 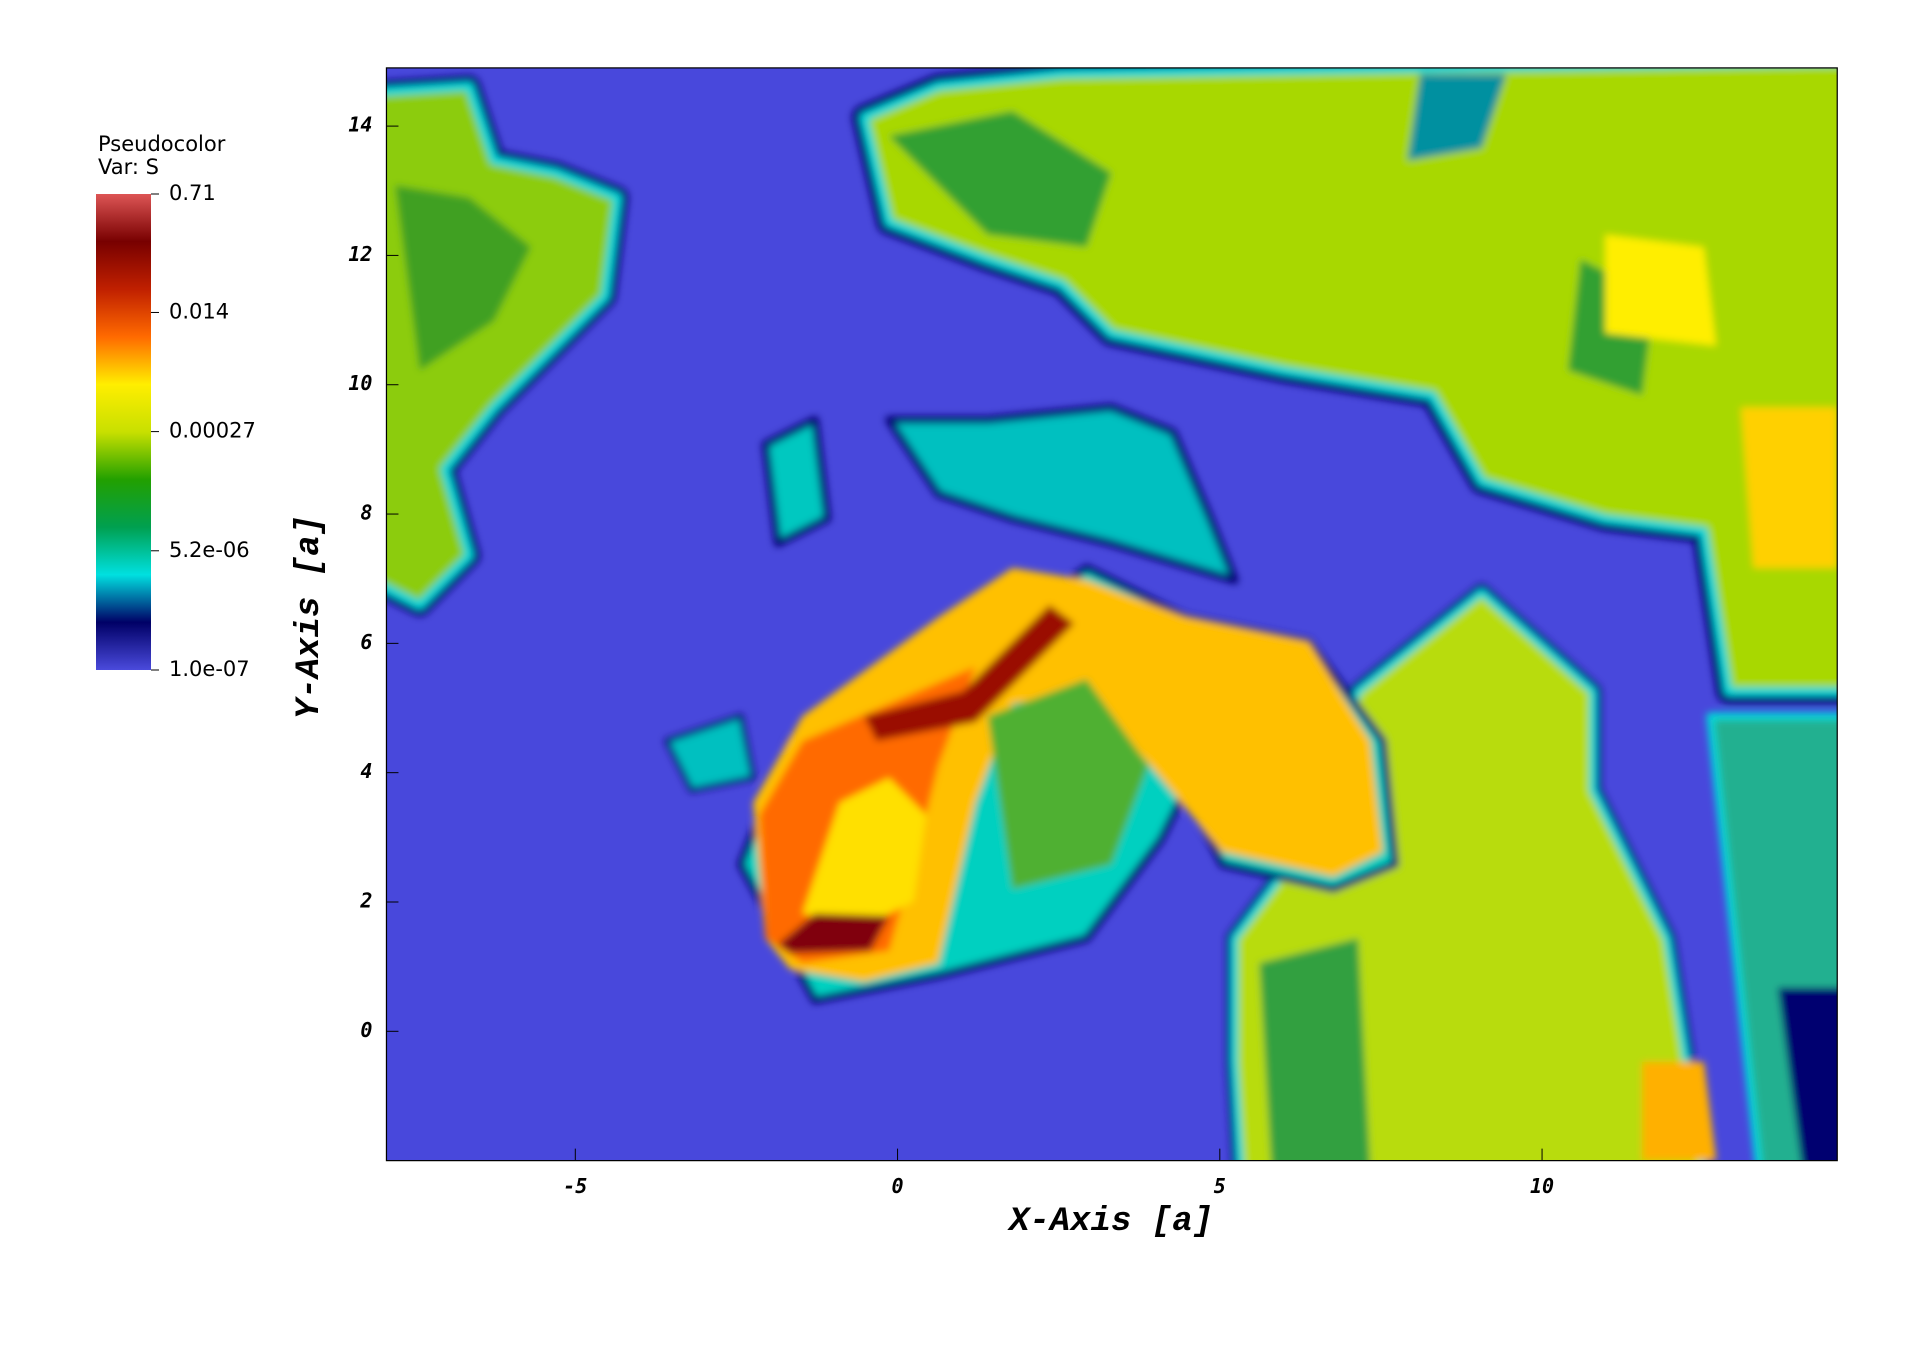 I want to click on y-tick-label: 10, so click(x=360, y=383).